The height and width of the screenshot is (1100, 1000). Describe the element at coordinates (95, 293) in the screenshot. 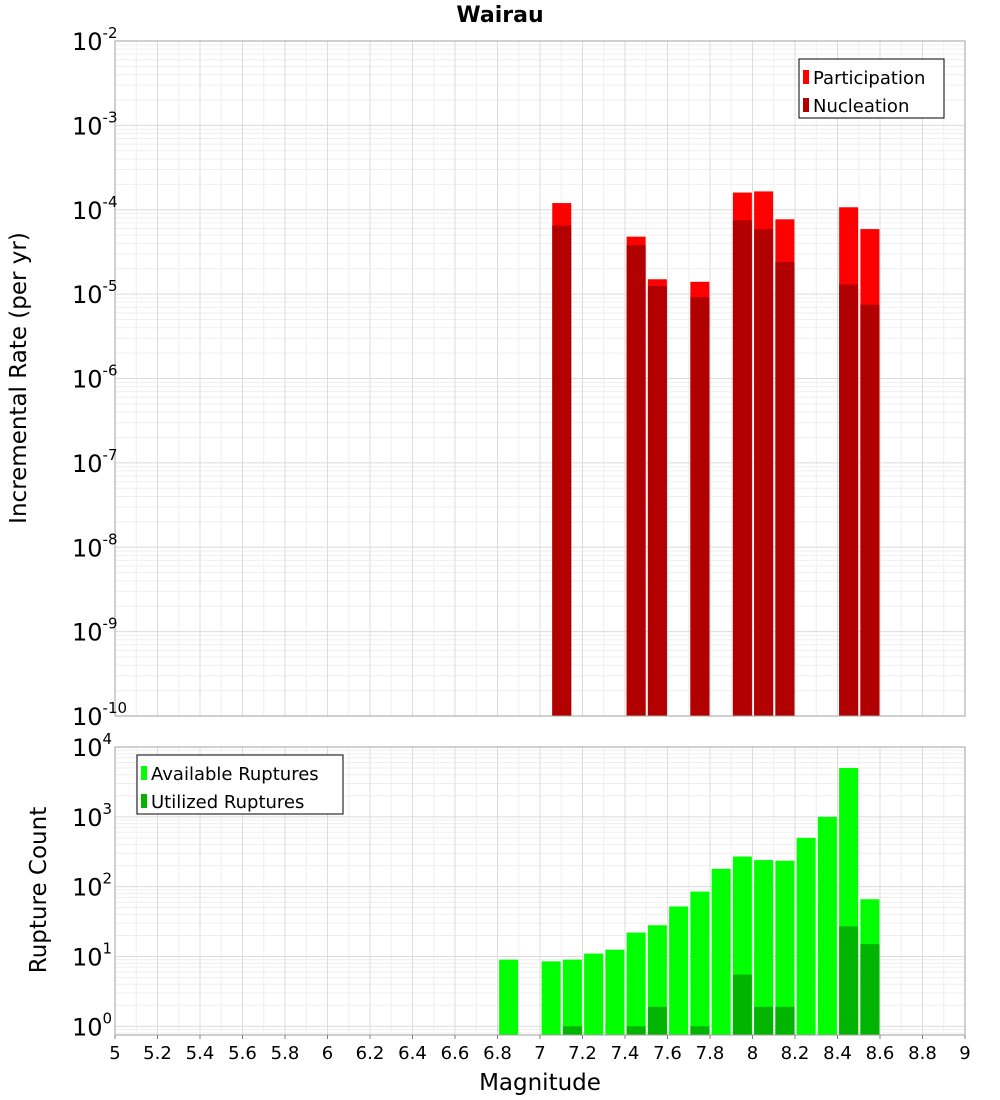

I see `y-tick-label: 10⁻⁵` at that location.